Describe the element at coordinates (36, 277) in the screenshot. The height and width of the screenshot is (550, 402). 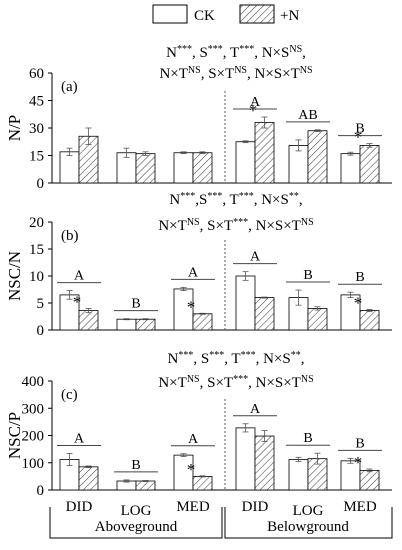
I see `y-tick-label: 10` at that location.